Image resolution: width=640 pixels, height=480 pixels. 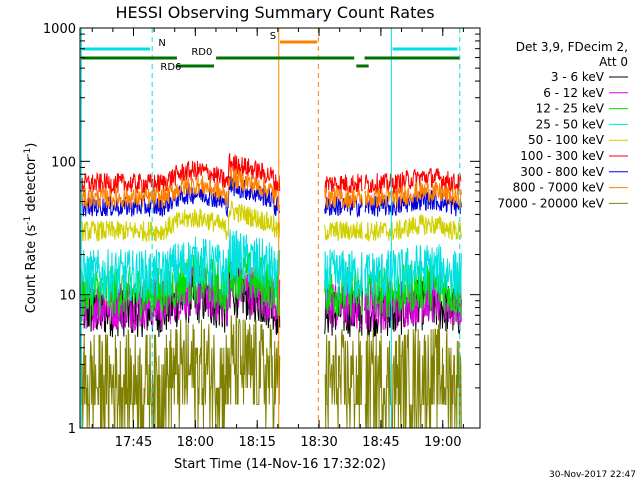 I want to click on legend-entry-label: 7000 - 20000 keV, so click(x=550, y=203).